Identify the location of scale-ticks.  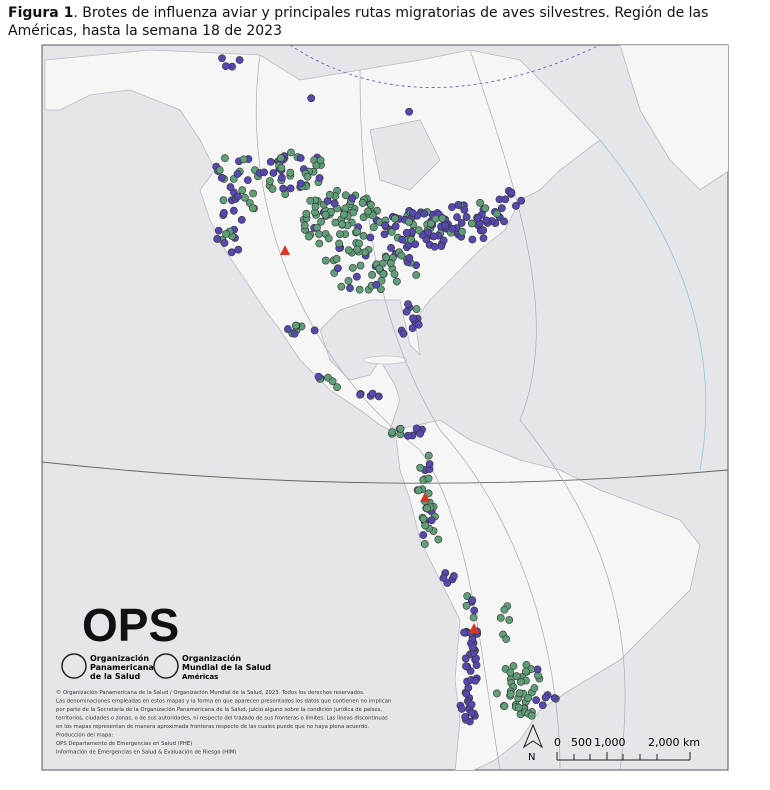
(623, 756).